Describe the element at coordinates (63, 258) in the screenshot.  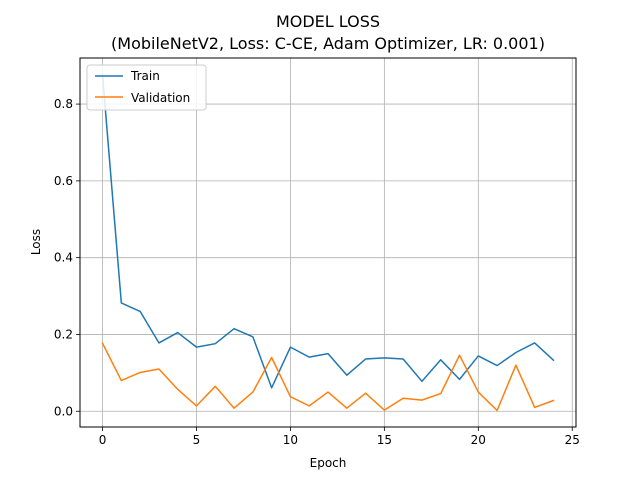
I see `y-tick-label: 0.4` at that location.